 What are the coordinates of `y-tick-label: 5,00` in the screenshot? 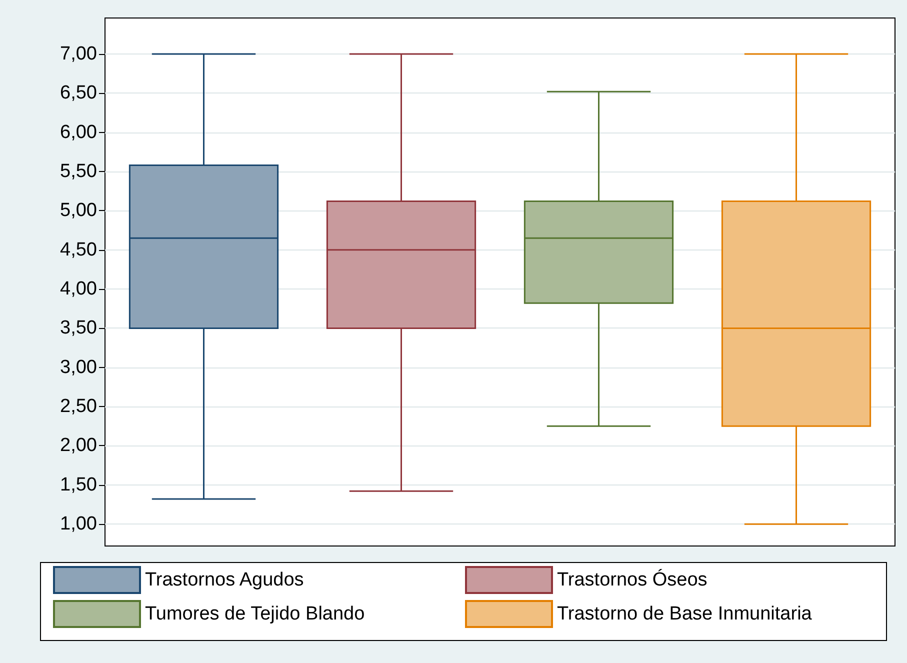 It's located at (78, 211).